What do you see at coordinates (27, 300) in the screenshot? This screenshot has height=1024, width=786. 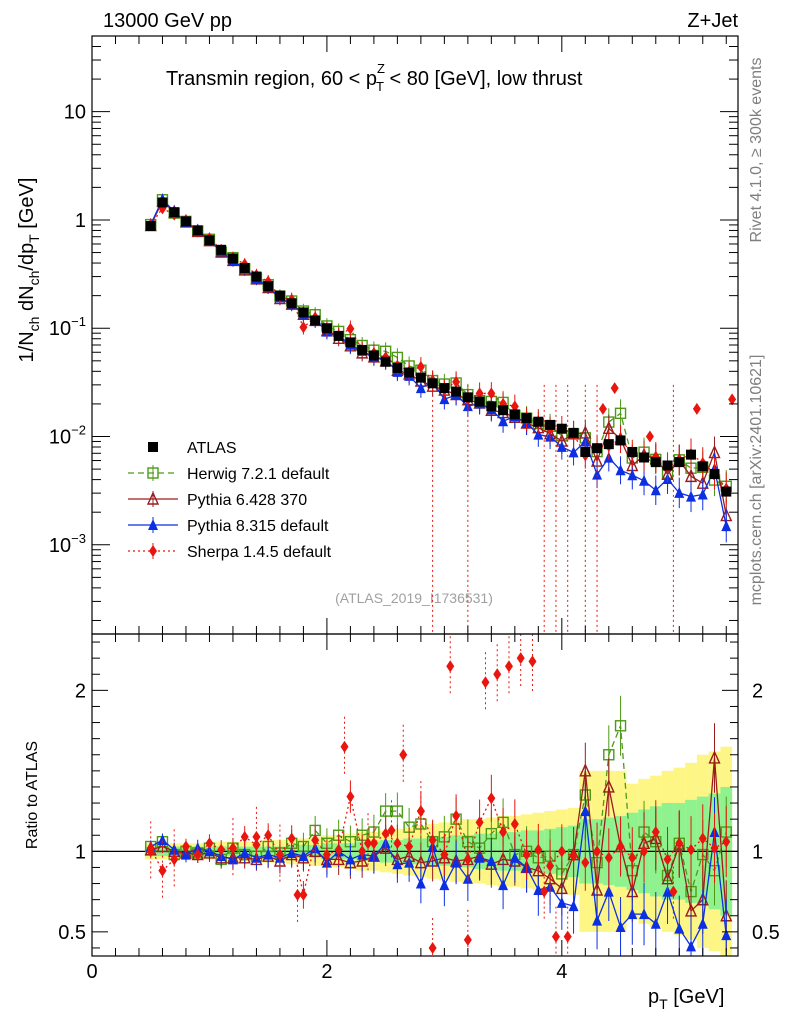 I see `ylabel-b: dN` at bounding box center [27, 300].